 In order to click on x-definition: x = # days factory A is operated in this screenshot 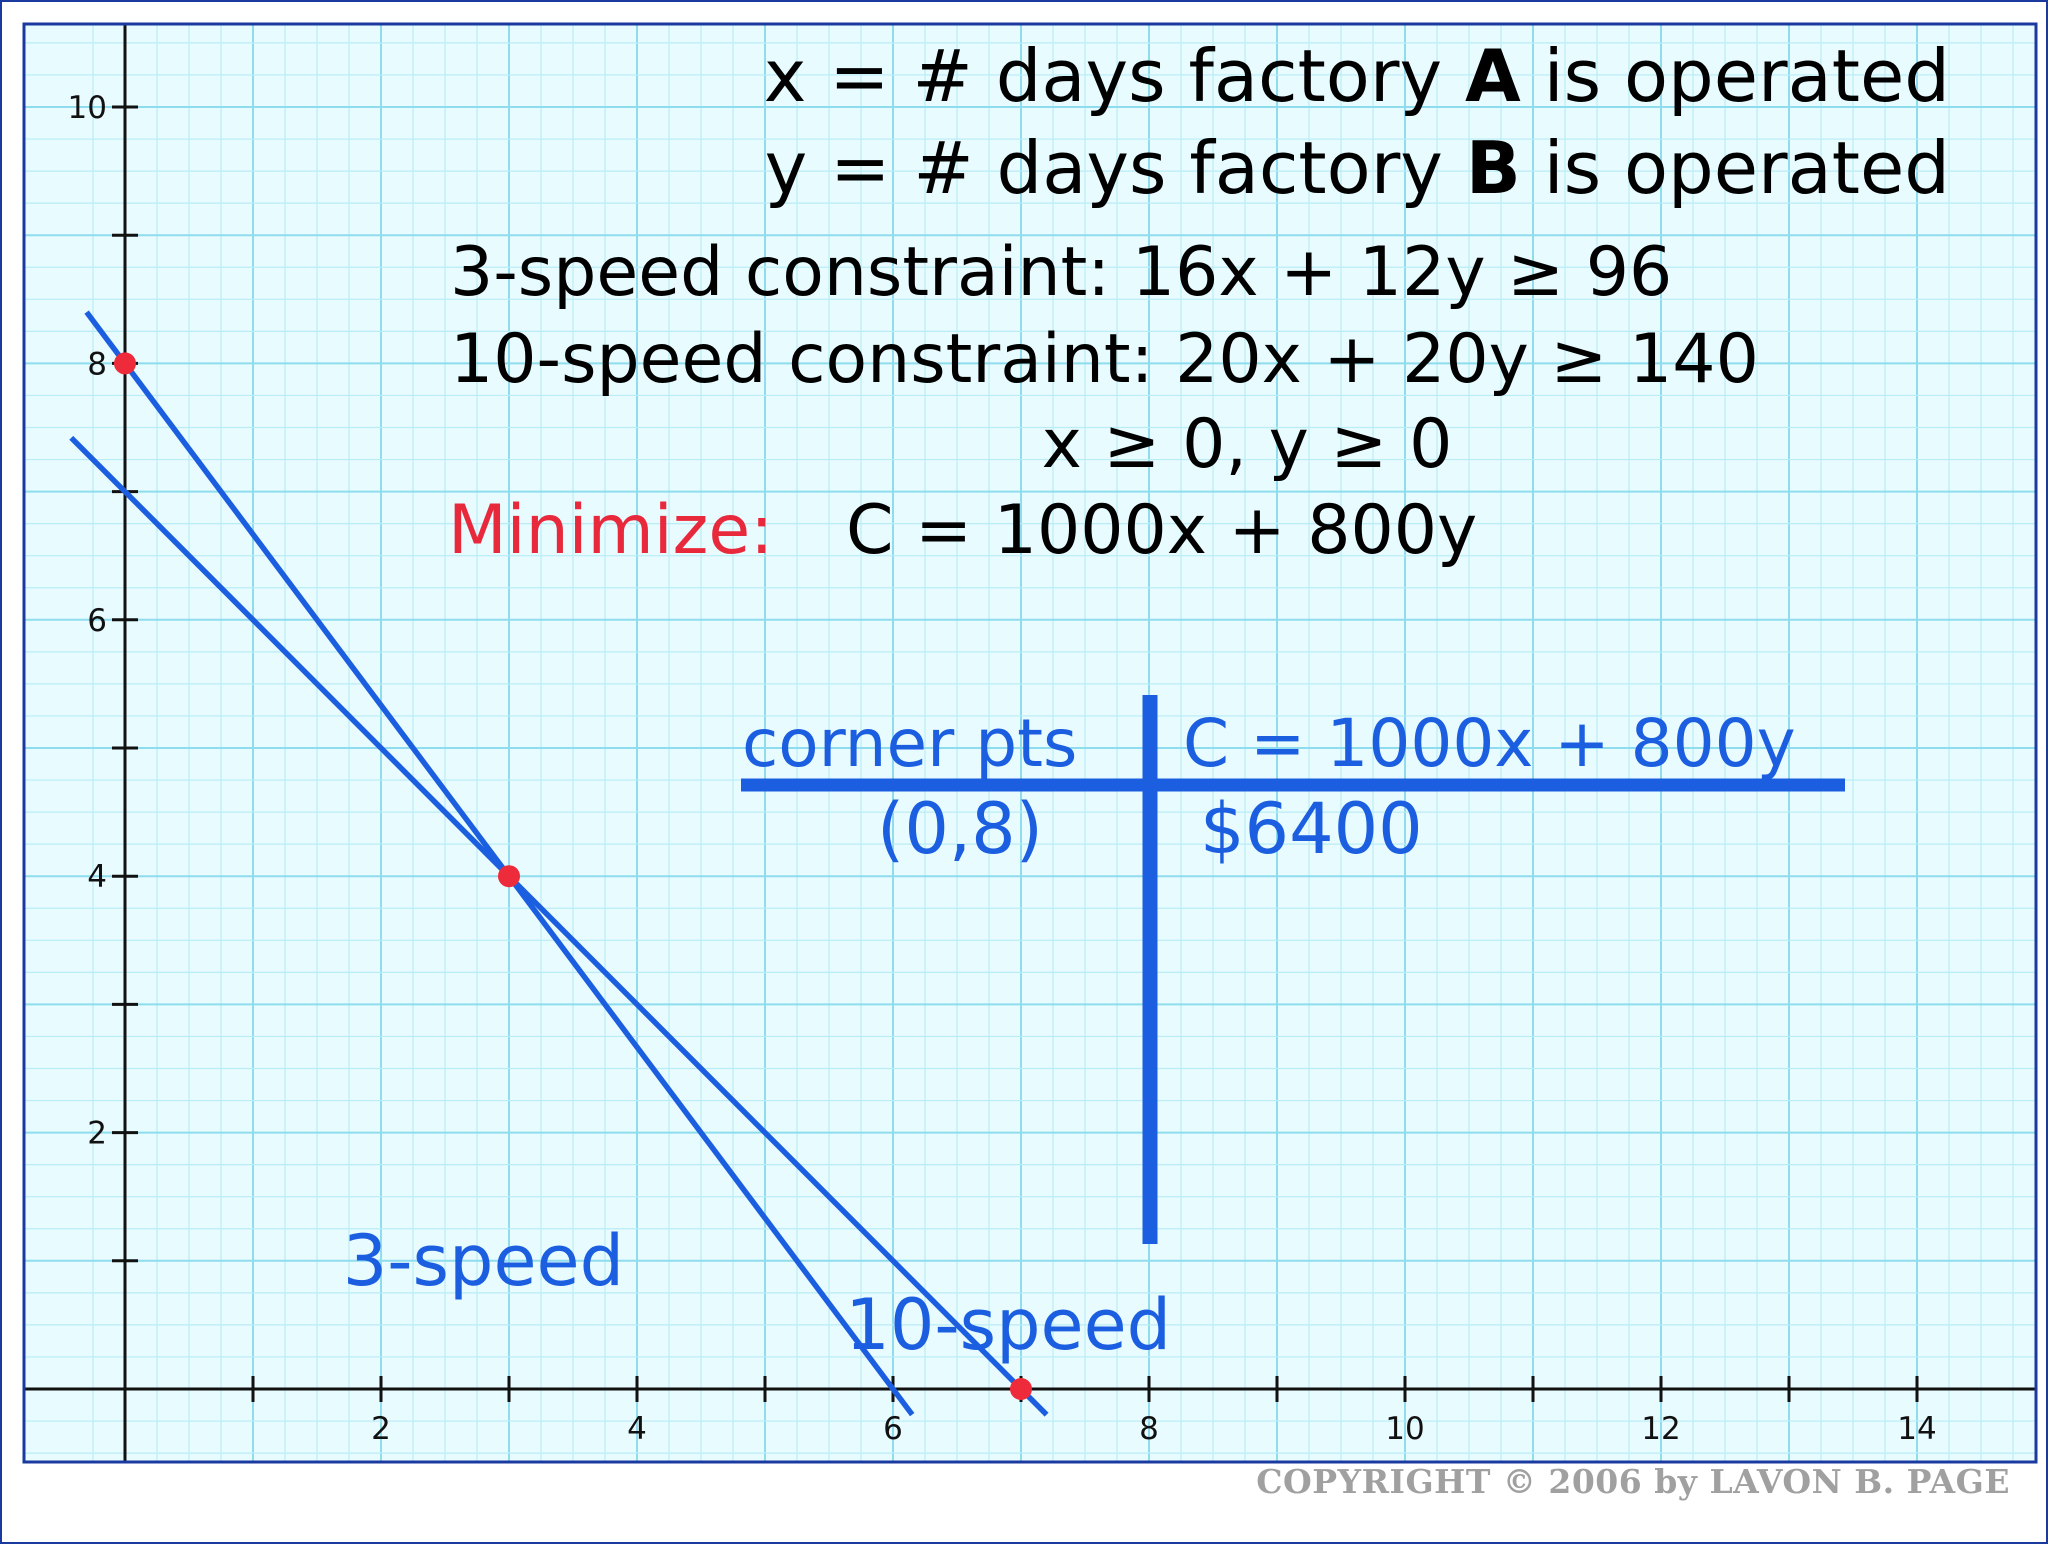, I will do `click(1357, 76)`.